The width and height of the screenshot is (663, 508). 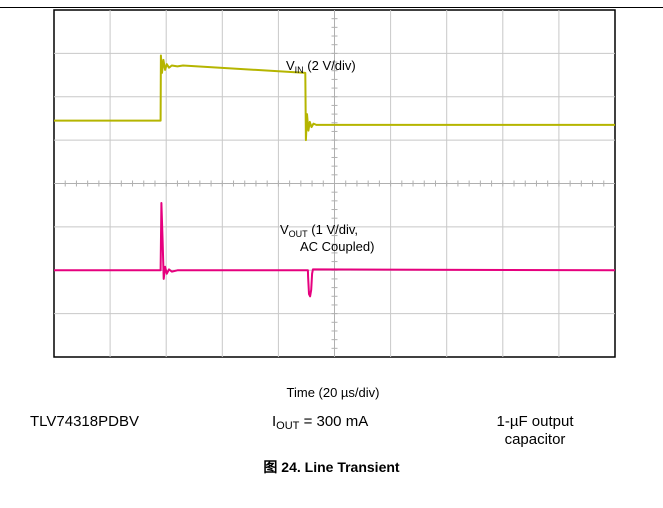 What do you see at coordinates (331, 7) in the screenshot?
I see `top-rule` at bounding box center [331, 7].